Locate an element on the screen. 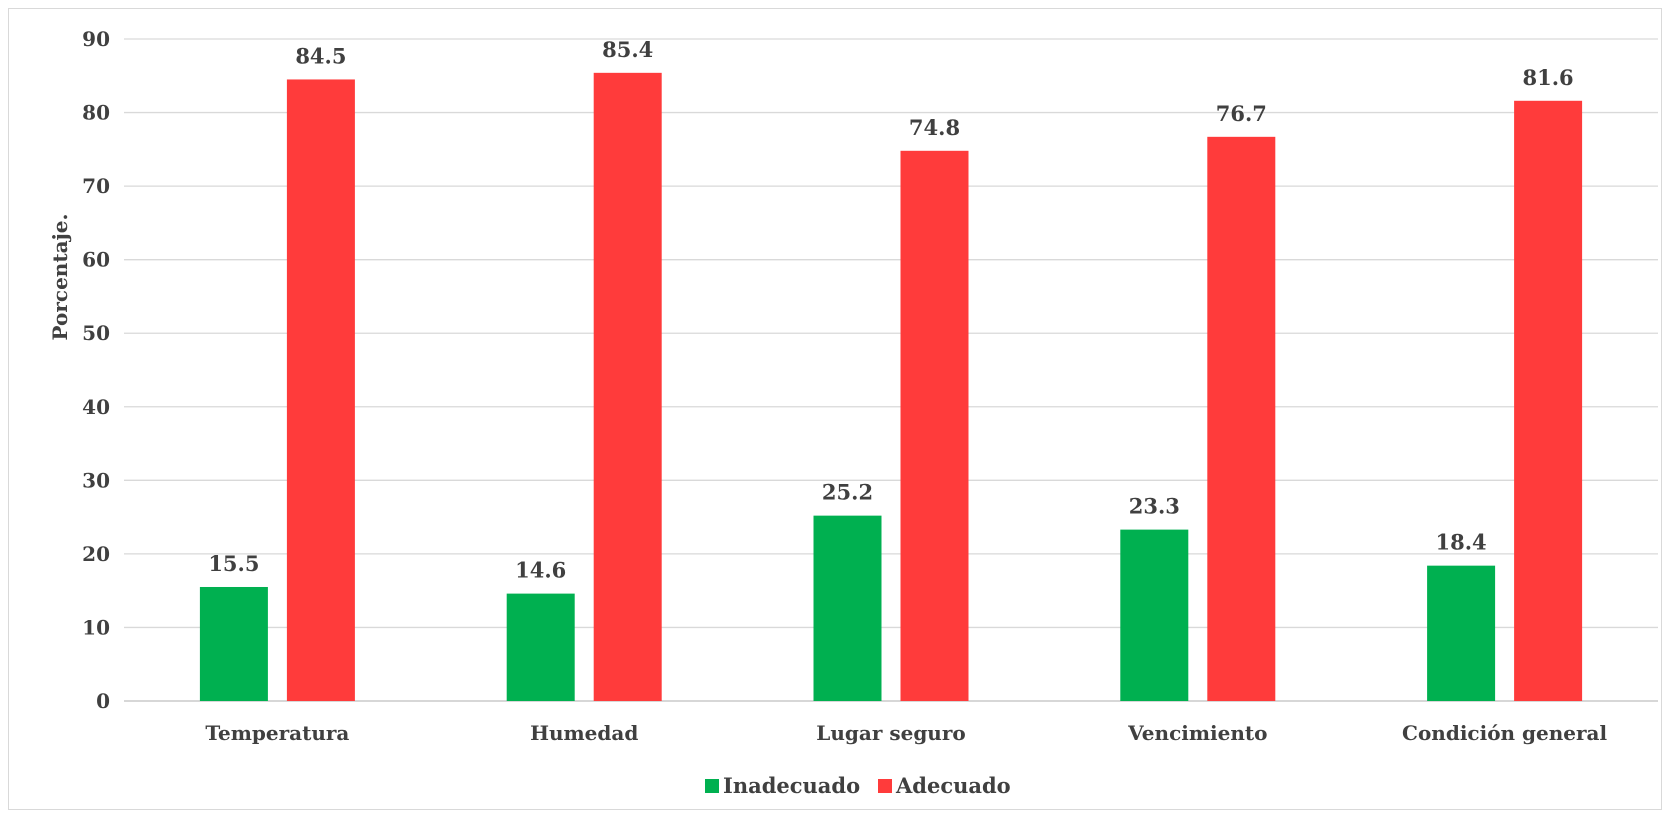 The image size is (1670, 818). data-label: 25.2 is located at coordinates (847, 492).